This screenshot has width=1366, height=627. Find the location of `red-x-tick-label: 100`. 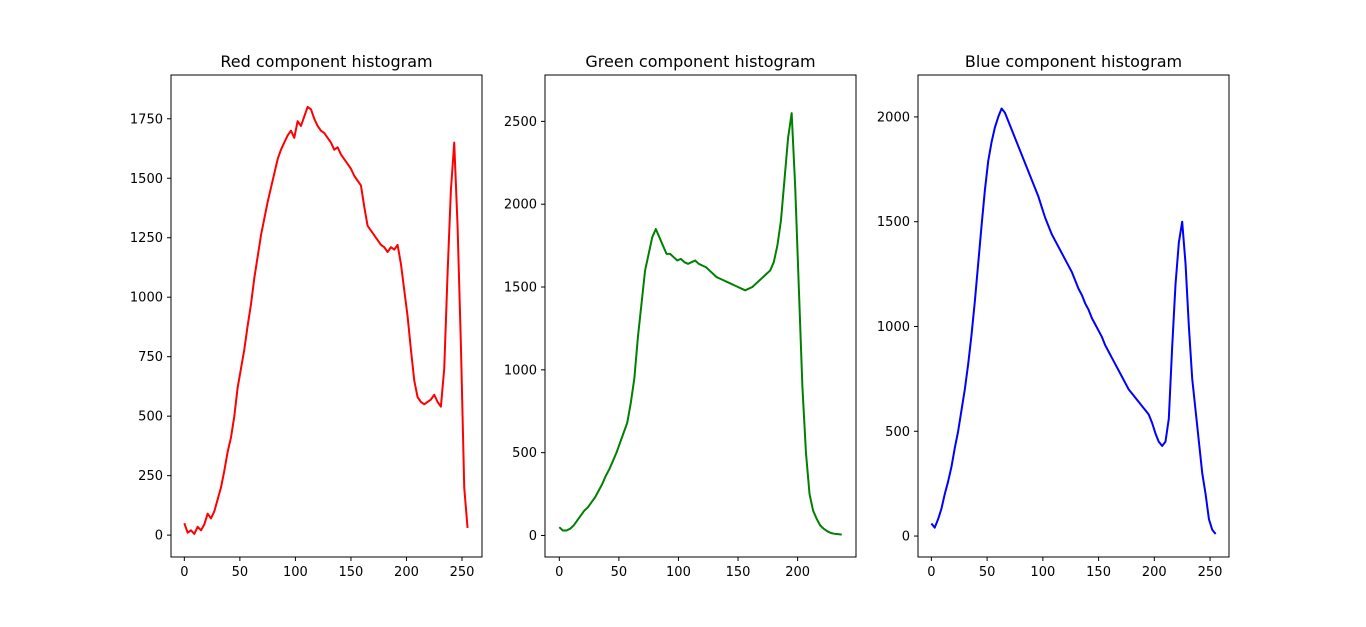

red-x-tick-label: 100 is located at coordinates (295, 572).